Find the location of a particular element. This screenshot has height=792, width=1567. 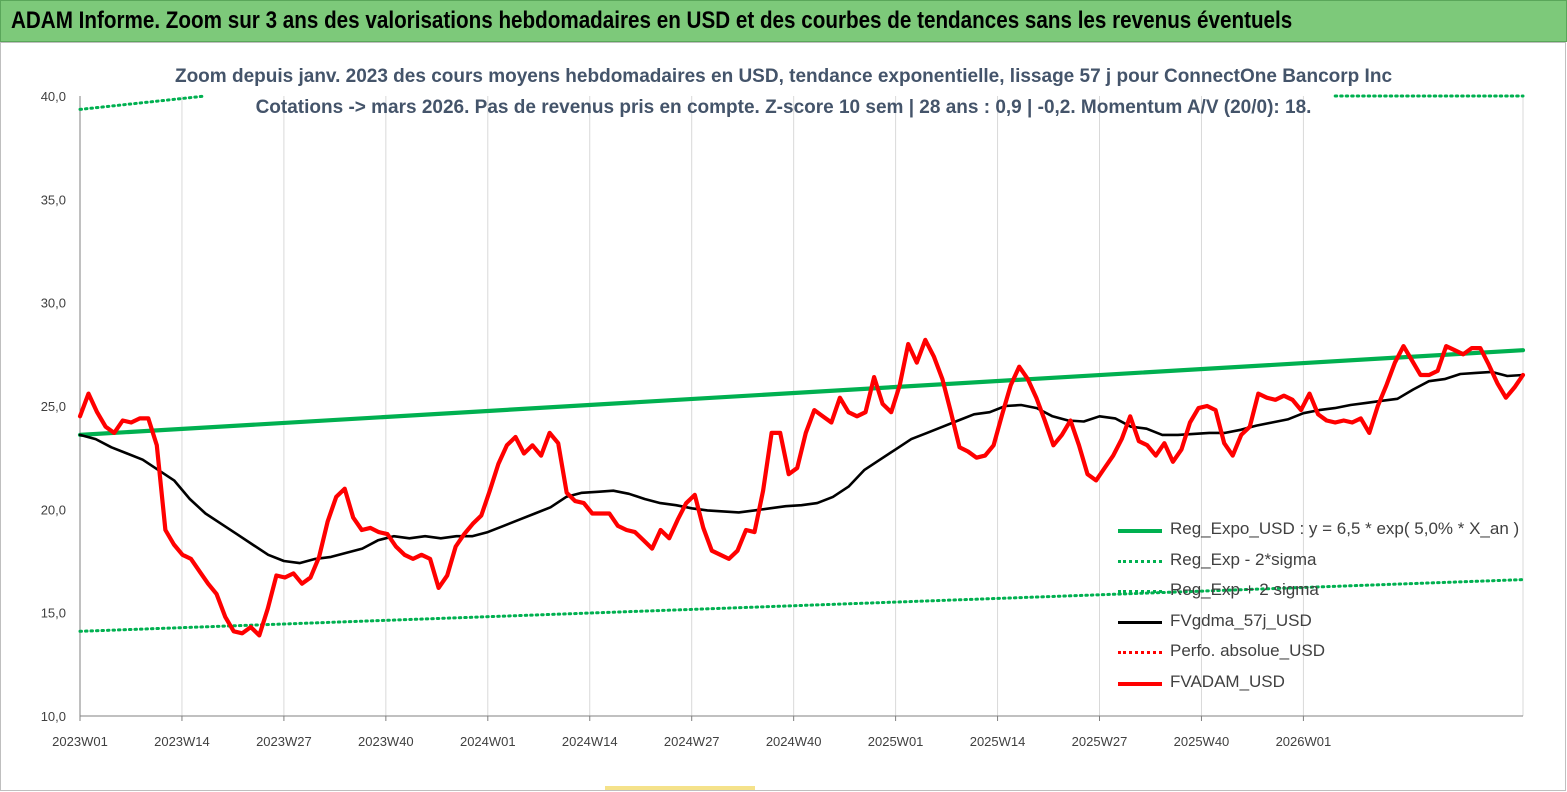

y-tick-label: 40,0 is located at coordinates (53, 96).